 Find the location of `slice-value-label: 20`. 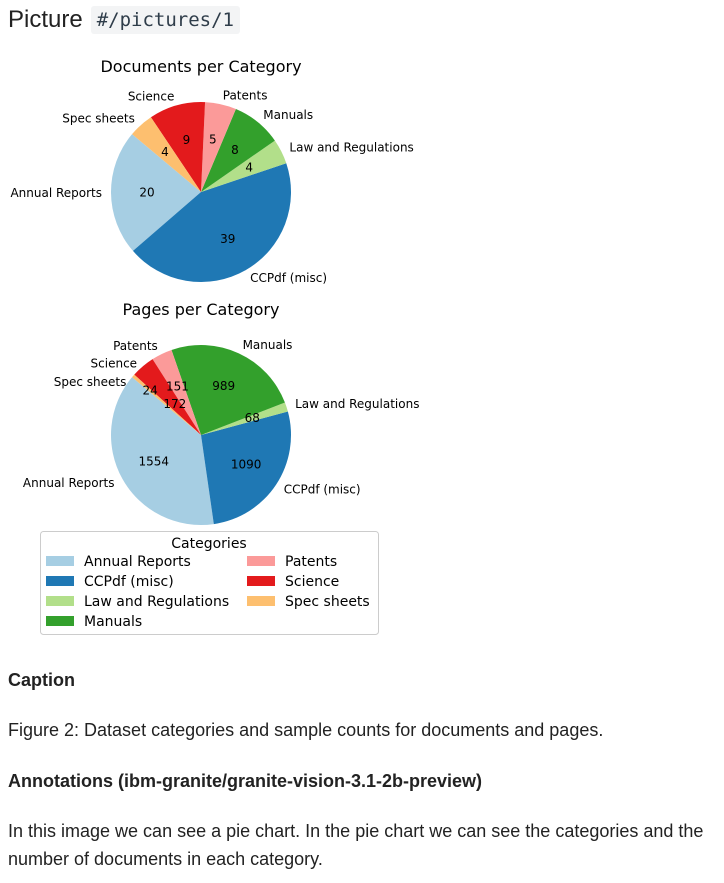

slice-value-label: 20 is located at coordinates (146, 192).